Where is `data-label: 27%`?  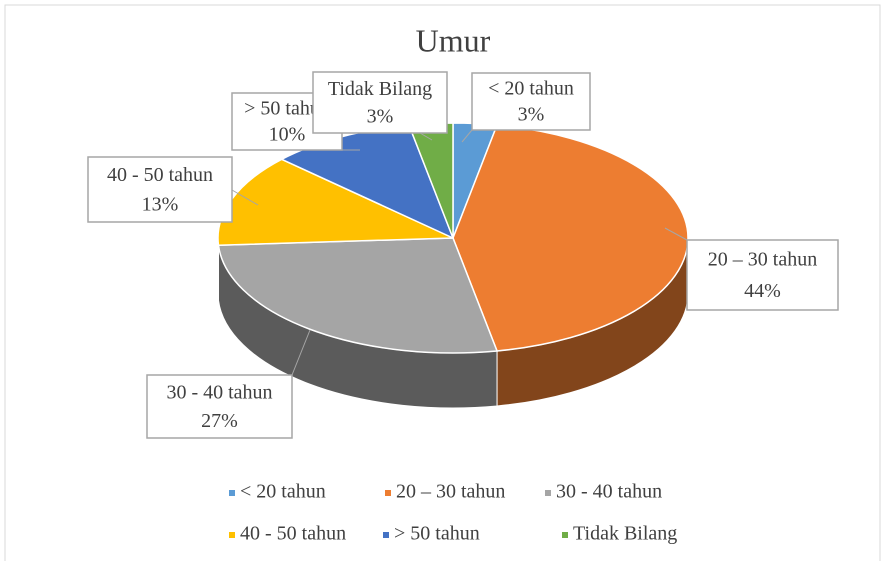 data-label: 27% is located at coordinates (219, 421).